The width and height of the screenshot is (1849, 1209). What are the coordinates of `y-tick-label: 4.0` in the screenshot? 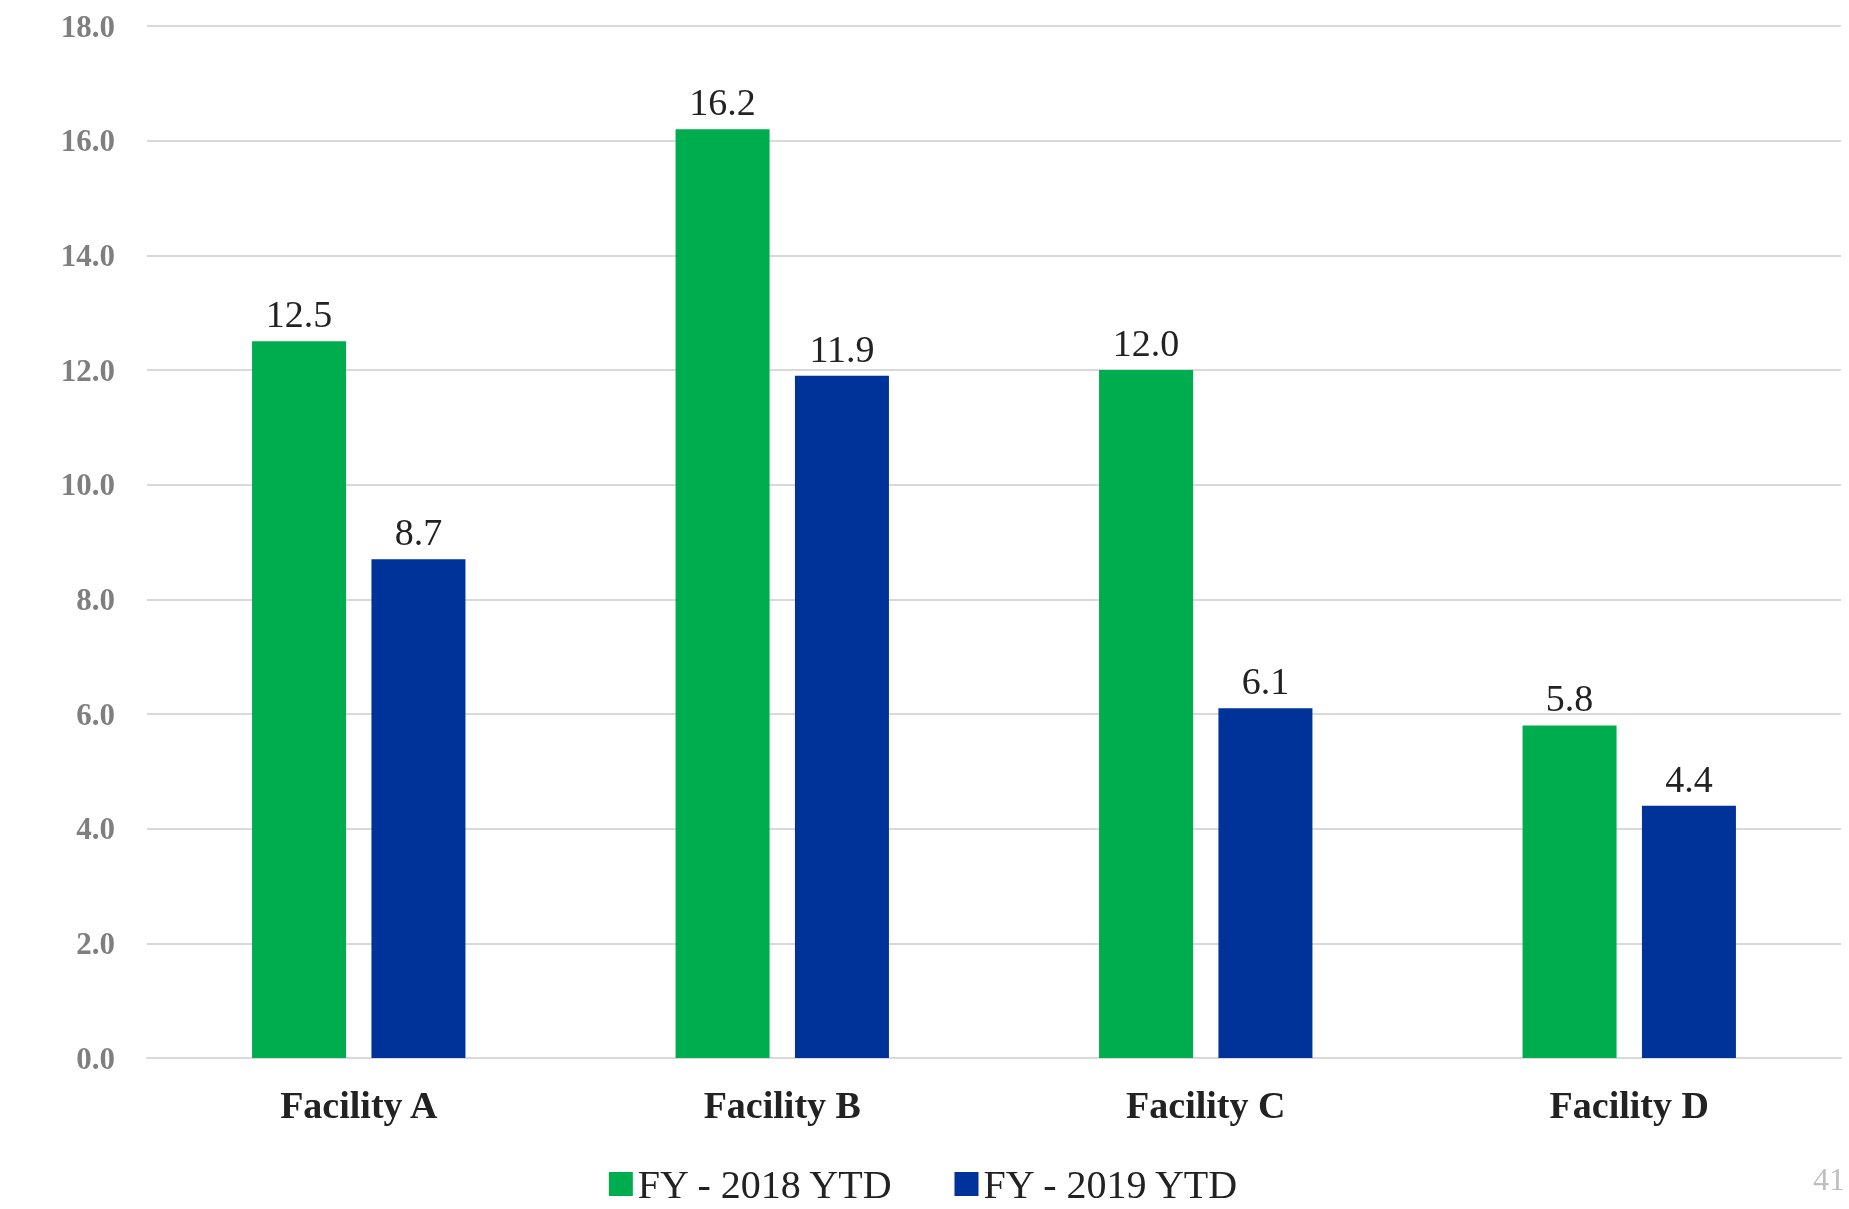 It's located at (95, 829).